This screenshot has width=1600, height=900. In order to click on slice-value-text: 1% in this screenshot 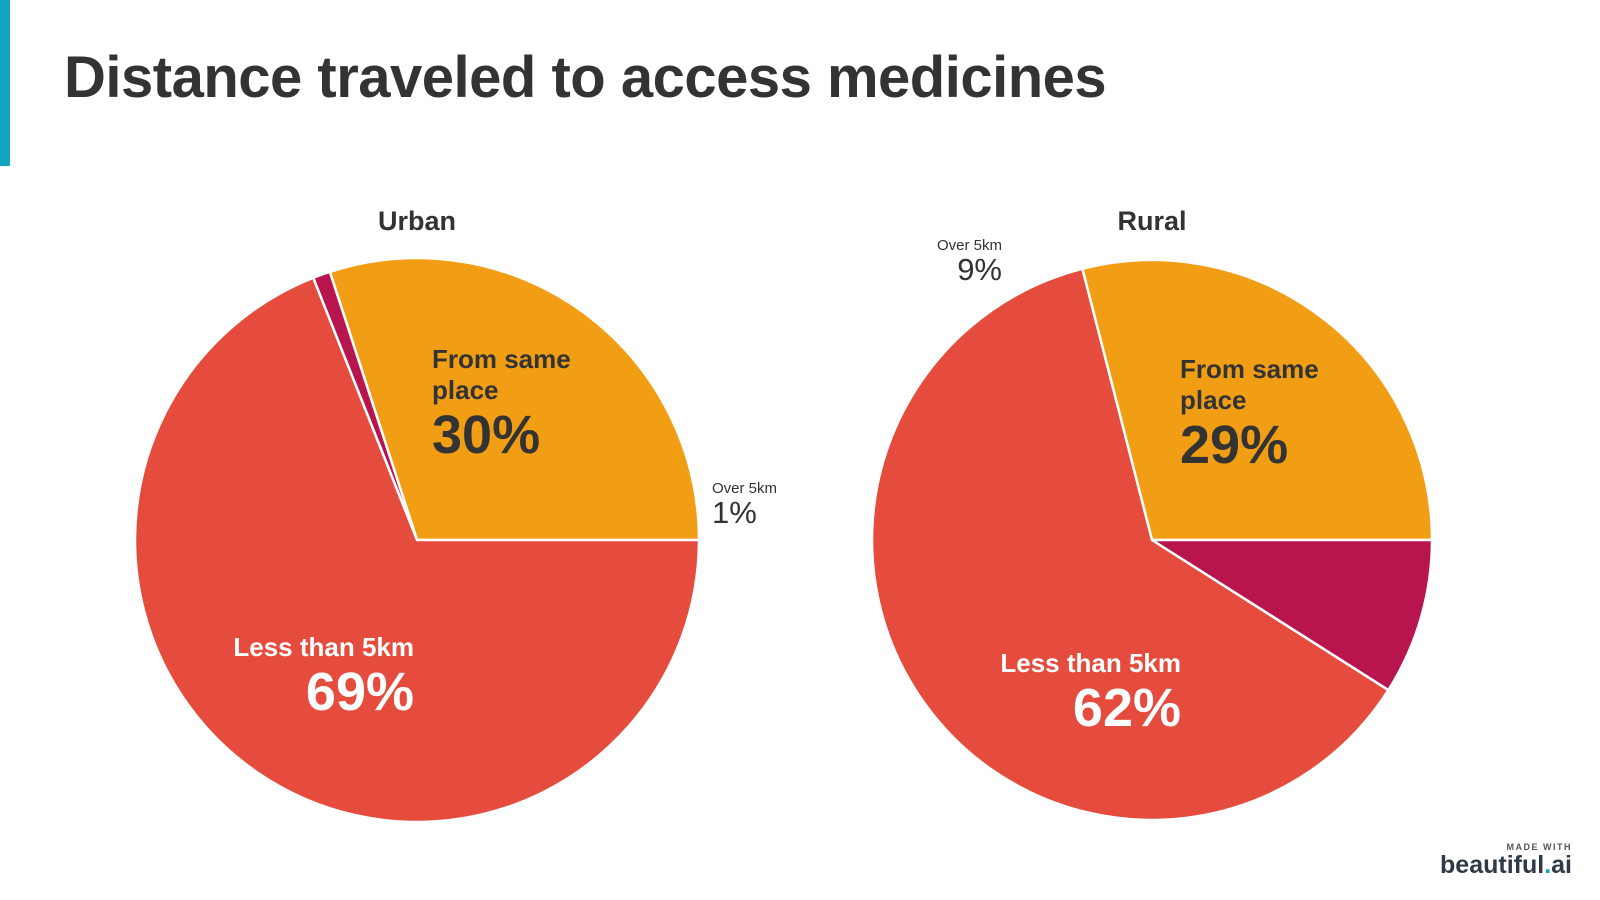, I will do `click(734, 512)`.